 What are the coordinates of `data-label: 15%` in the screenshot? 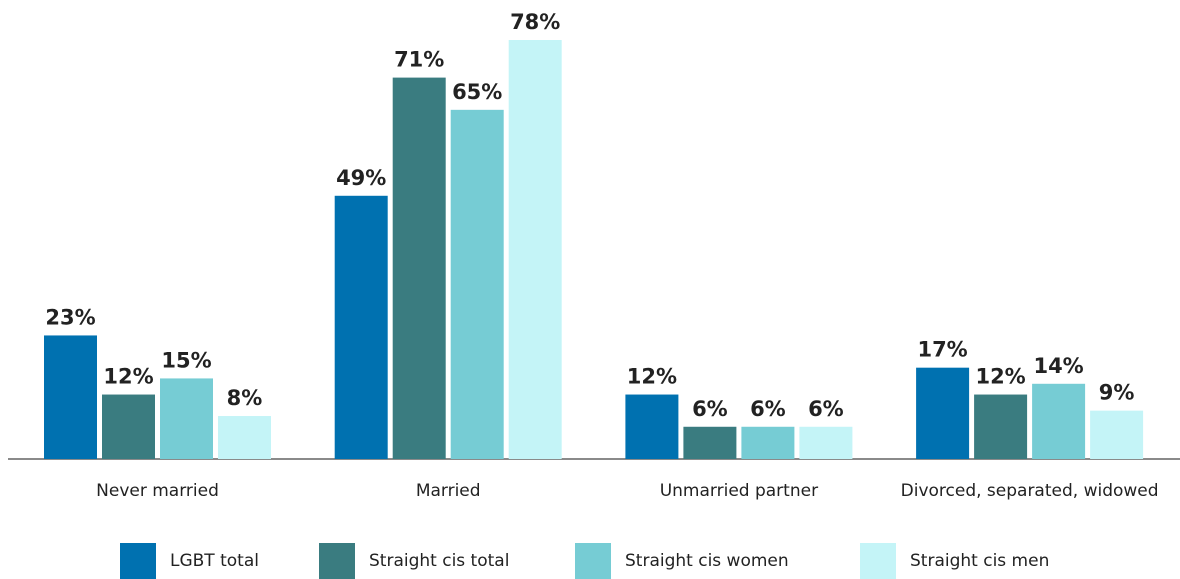 It's located at (186, 360).